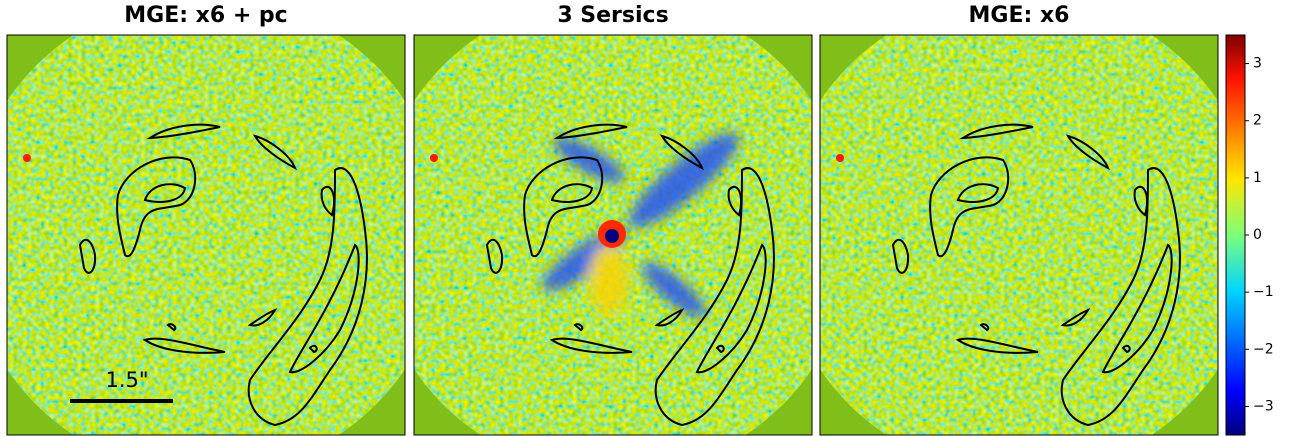 This screenshot has height=437, width=1293. What do you see at coordinates (1249, 235) in the screenshot?
I see `colorbar: −3 −2 −1 0 1 2 3` at bounding box center [1249, 235].